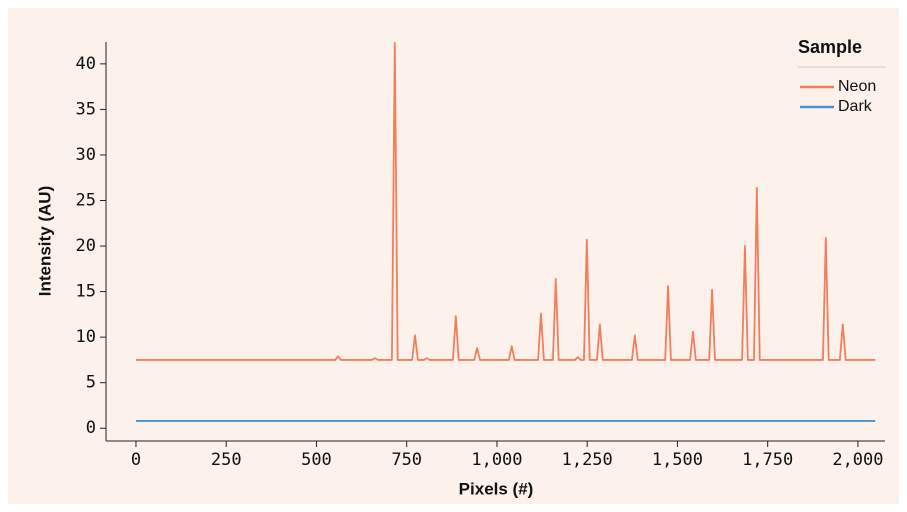 This screenshot has width=907, height=512. What do you see at coordinates (767, 460) in the screenshot?
I see `x-tick-label: 1,750` at bounding box center [767, 460].